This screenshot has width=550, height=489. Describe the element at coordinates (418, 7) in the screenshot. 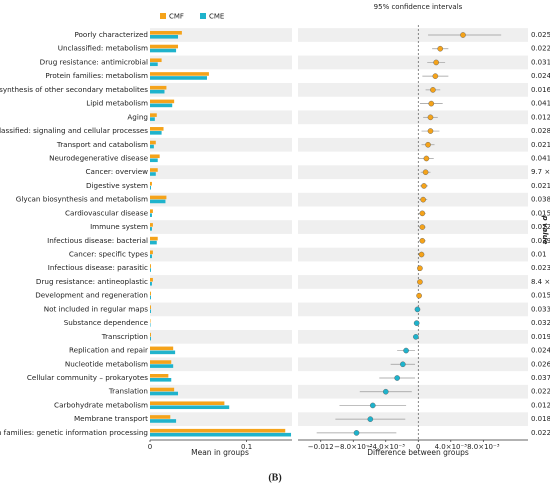

I see `chart-title: 95% confidence intervals` at that location.